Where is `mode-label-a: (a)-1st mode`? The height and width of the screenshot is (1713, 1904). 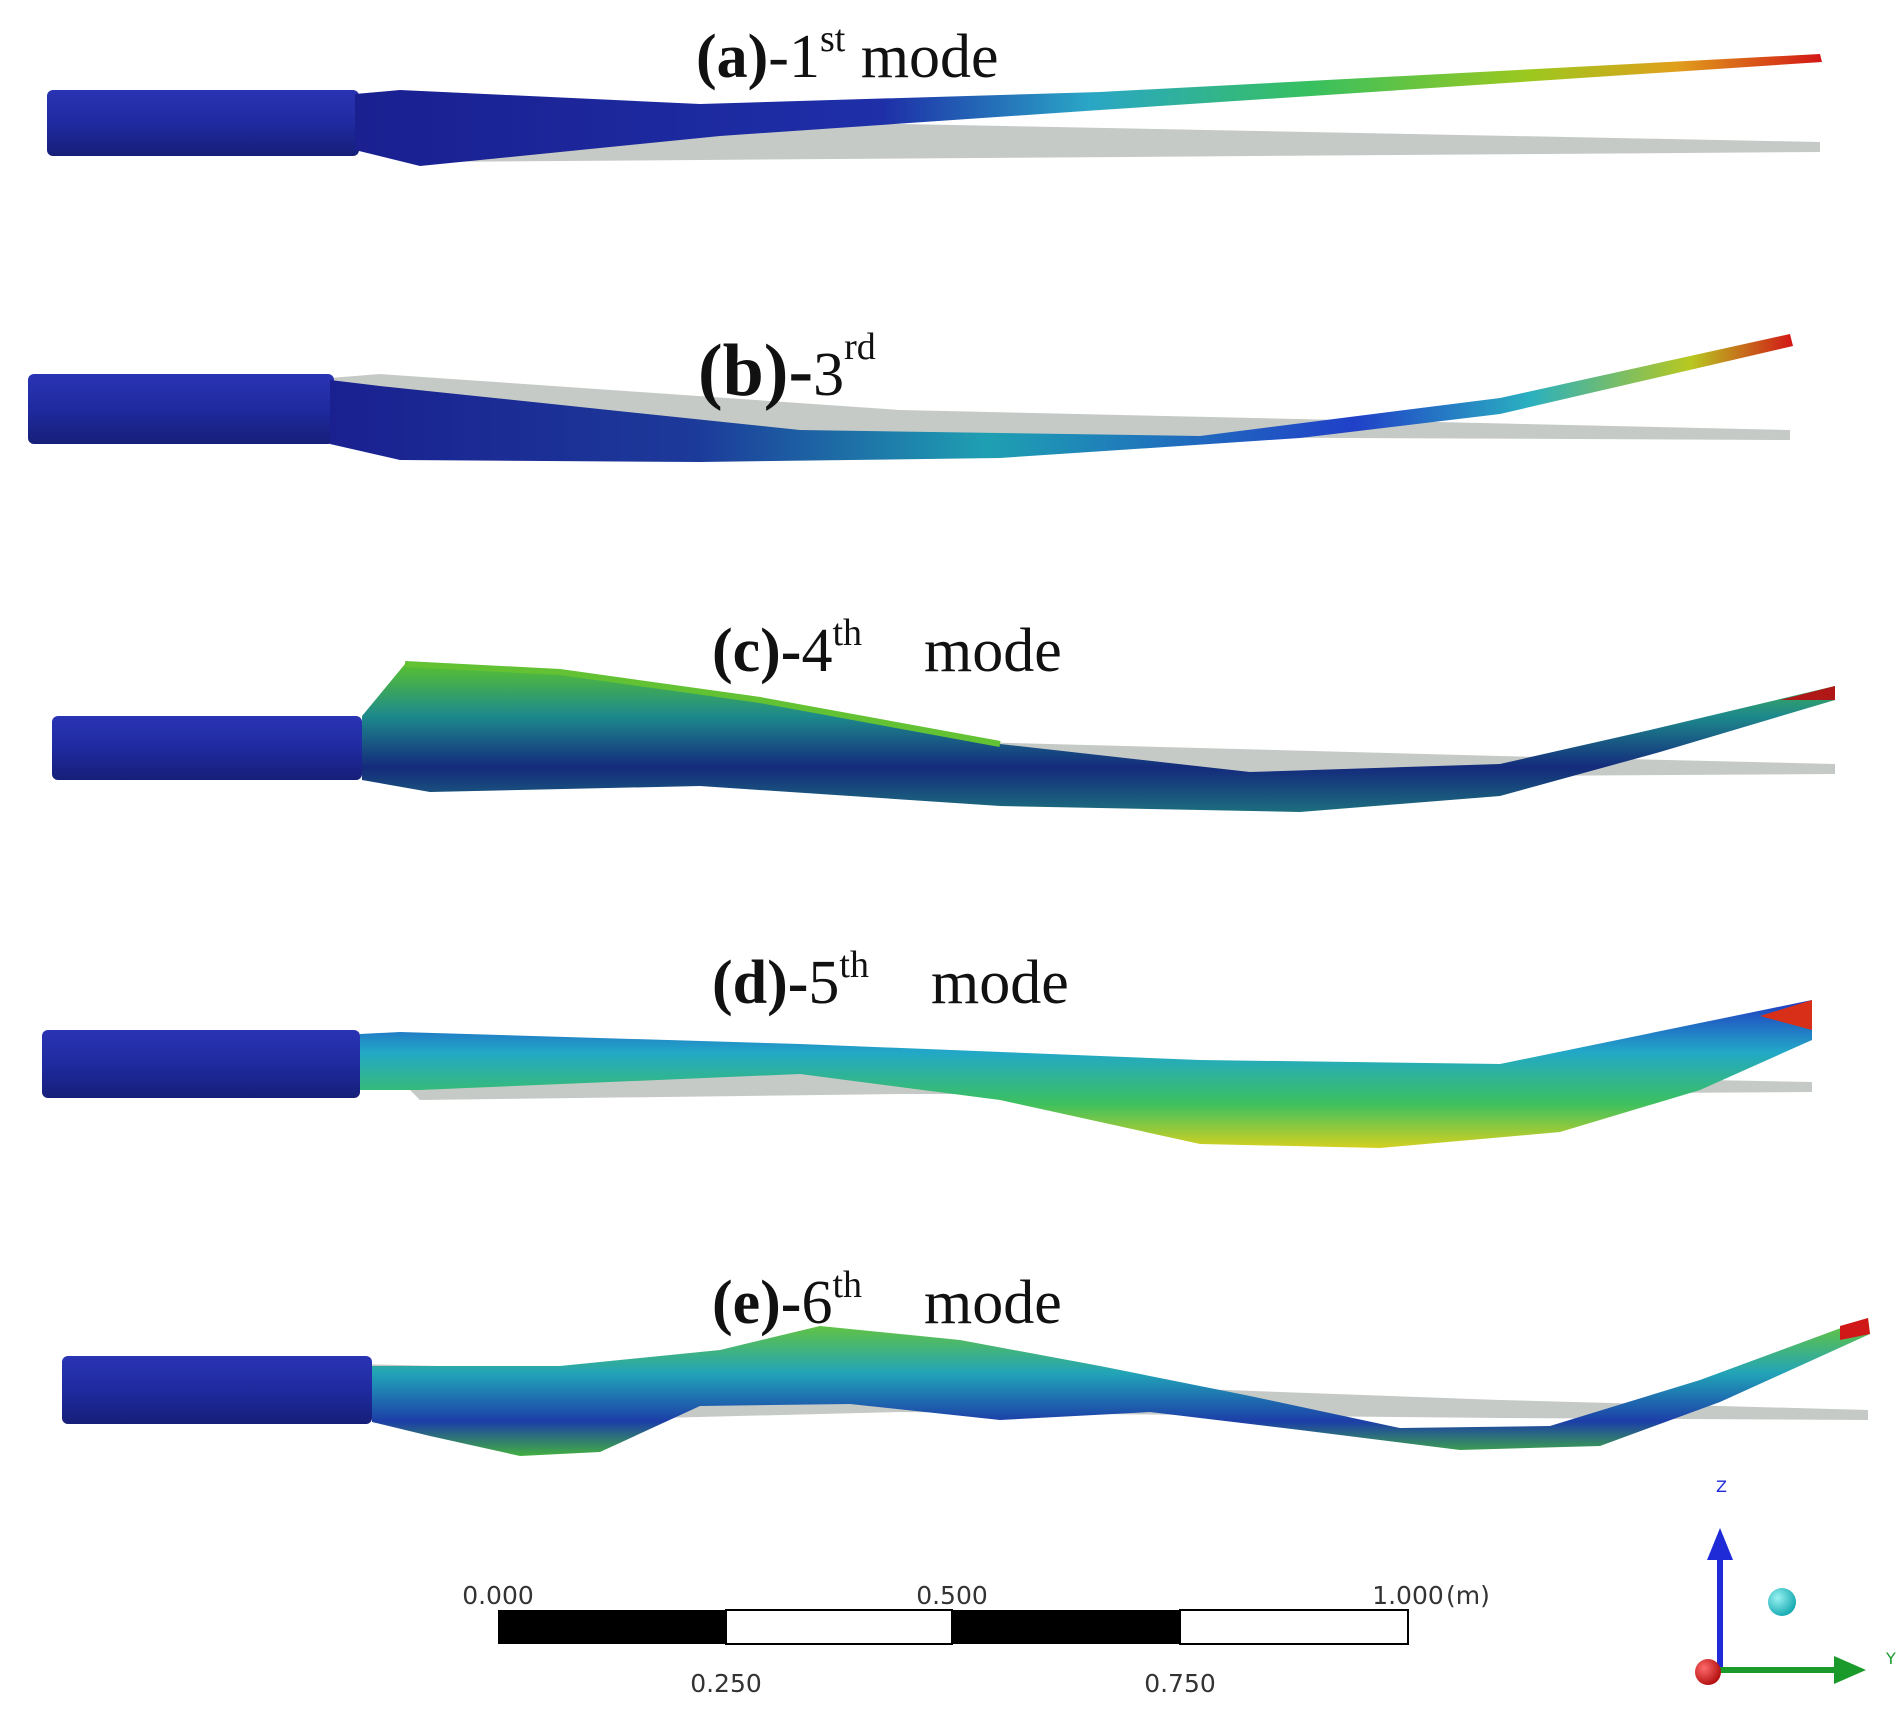 mode-label-a: (a)-1st mode is located at coordinates (847, 55).